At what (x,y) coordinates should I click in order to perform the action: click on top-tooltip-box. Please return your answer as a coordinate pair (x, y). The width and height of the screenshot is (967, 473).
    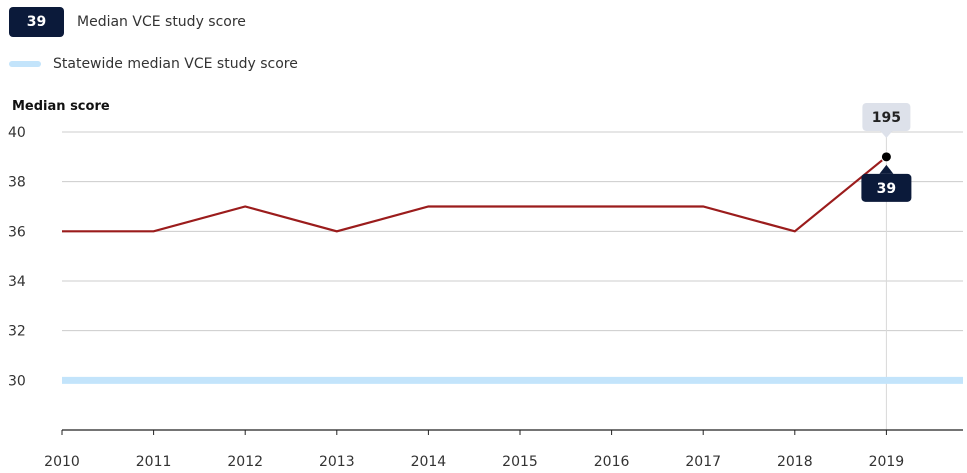
    Looking at the image, I should click on (886, 117).